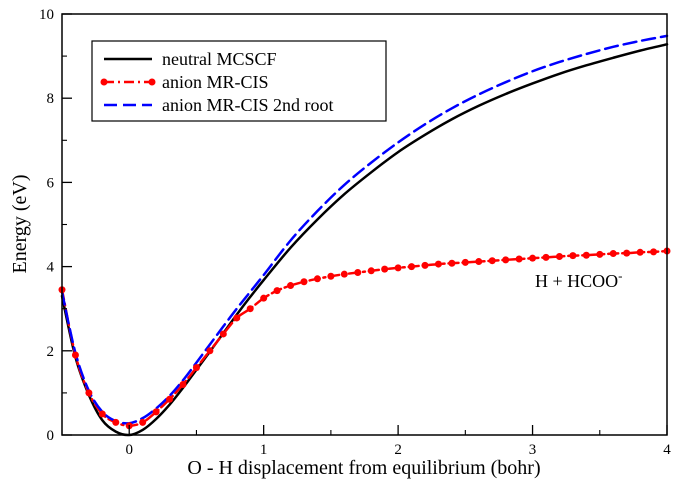 The image size is (674, 481). Describe the element at coordinates (51, 99) in the screenshot. I see `y-tick-label: 8` at that location.